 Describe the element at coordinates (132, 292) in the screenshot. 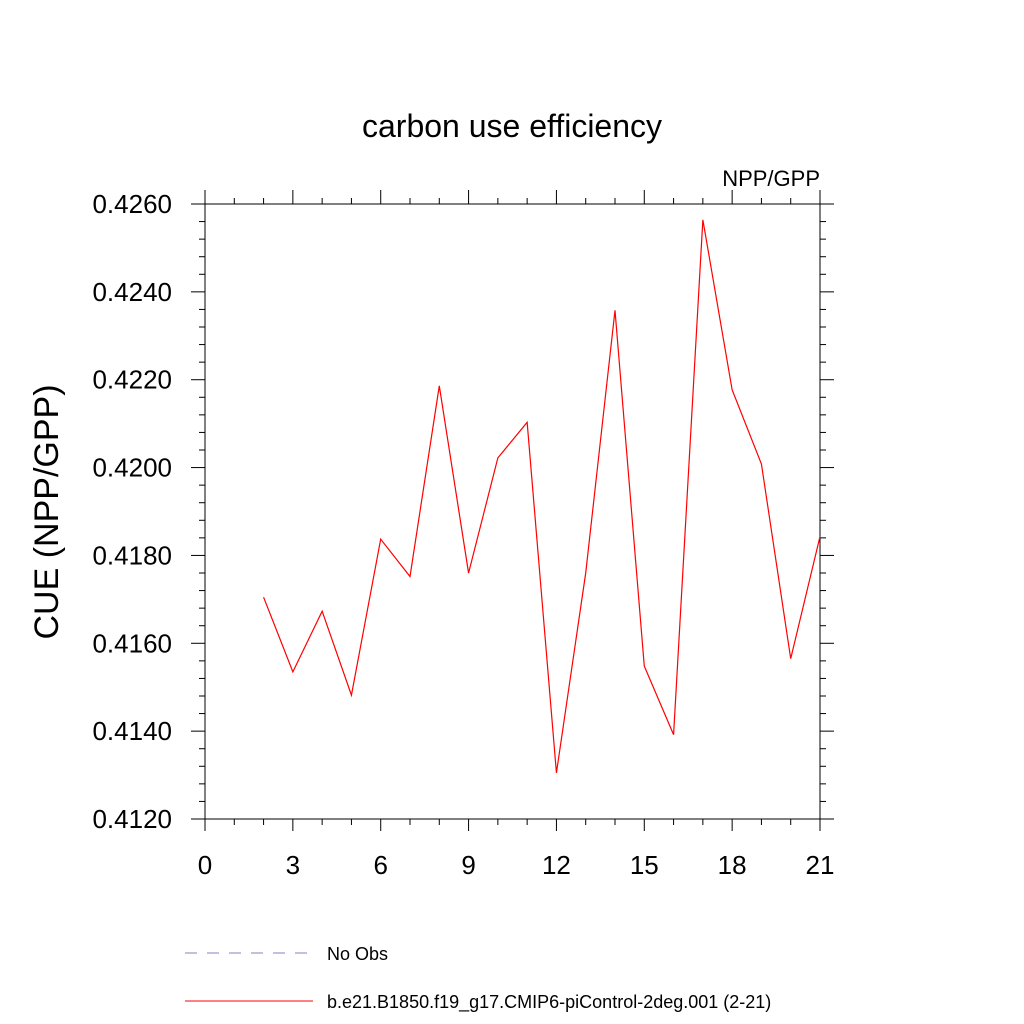

I see `y-tick-label: 0.4240` at that location.